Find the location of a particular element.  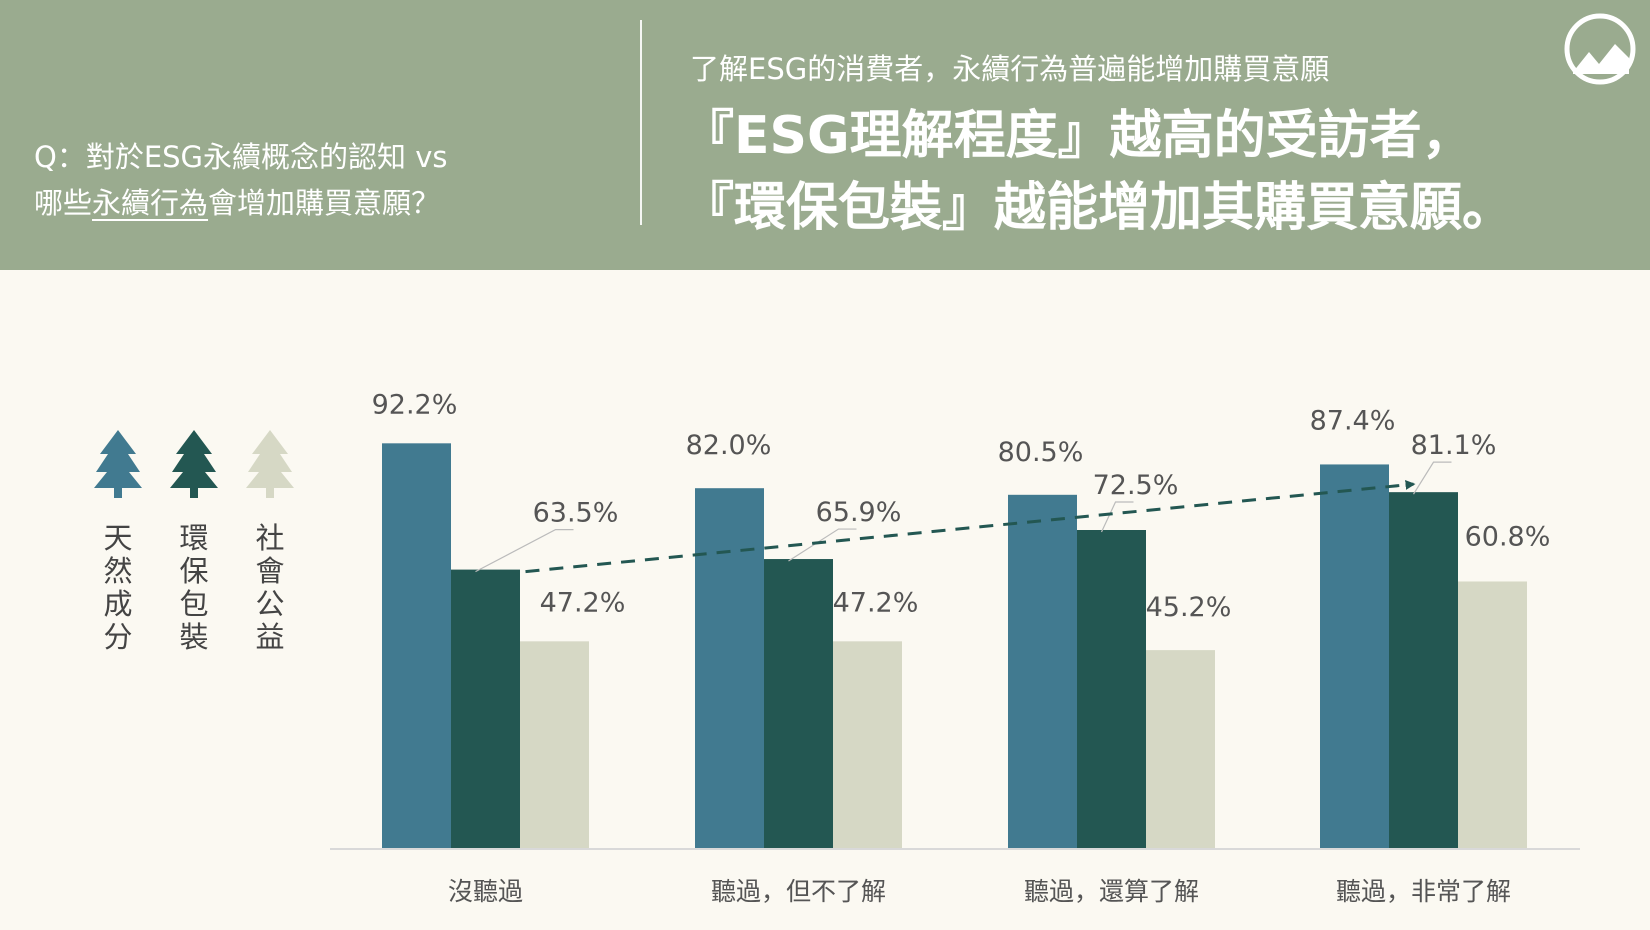

x-tick-label: 聽過，還算了解 is located at coordinates (1111, 891).